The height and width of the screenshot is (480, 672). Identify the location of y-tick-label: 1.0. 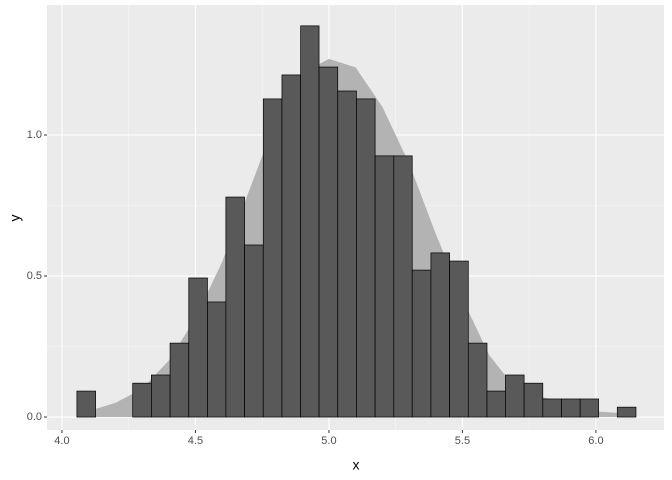
(34, 135).